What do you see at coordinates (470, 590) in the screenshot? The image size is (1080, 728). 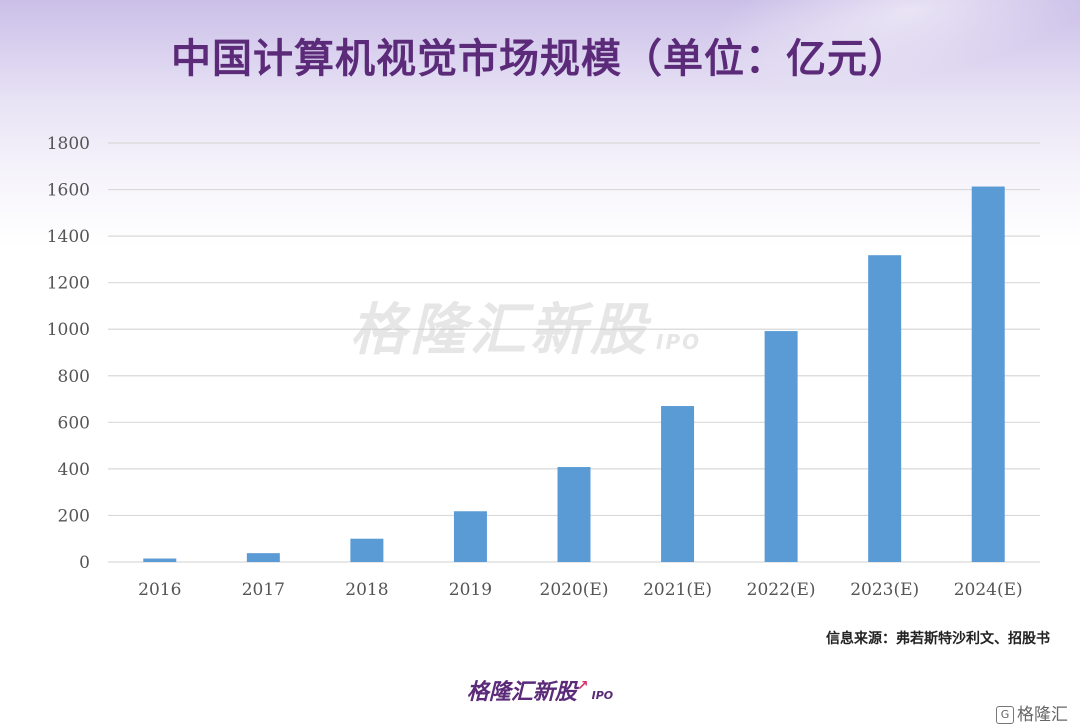 I see `x-tick-label: 2019` at bounding box center [470, 590].